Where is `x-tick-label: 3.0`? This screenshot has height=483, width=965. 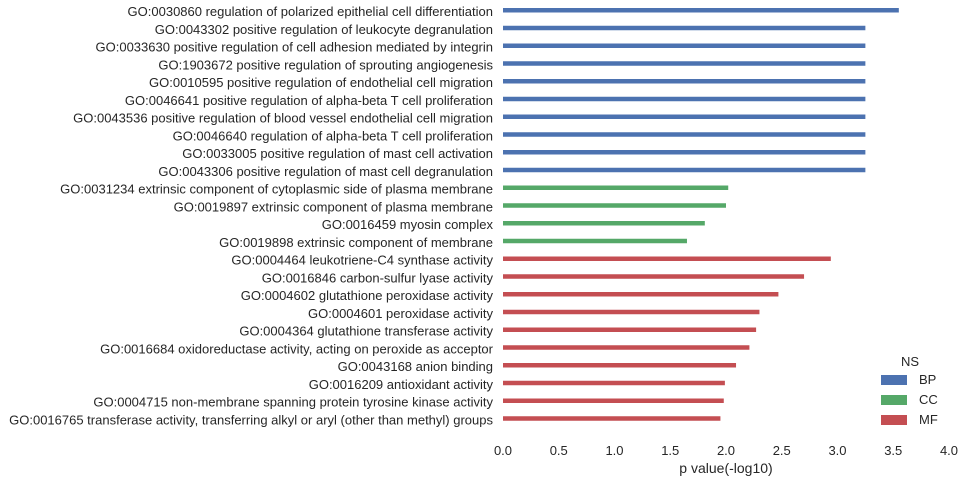
x-tick-label: 3.0 is located at coordinates (837, 450).